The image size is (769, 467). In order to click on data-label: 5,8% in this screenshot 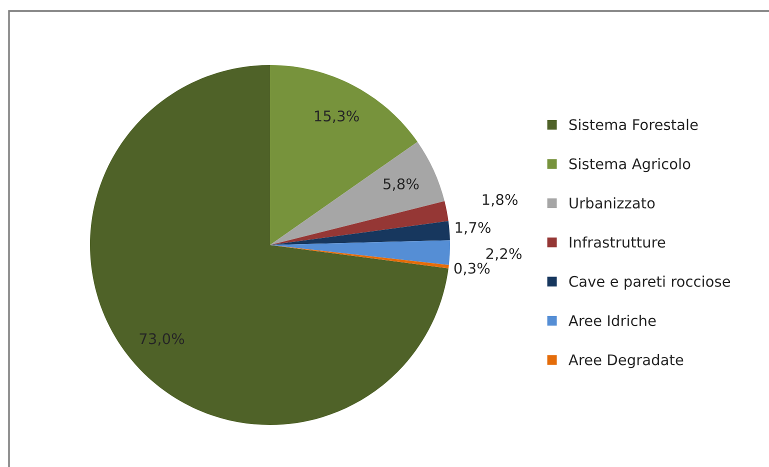, I will do `click(401, 184)`.